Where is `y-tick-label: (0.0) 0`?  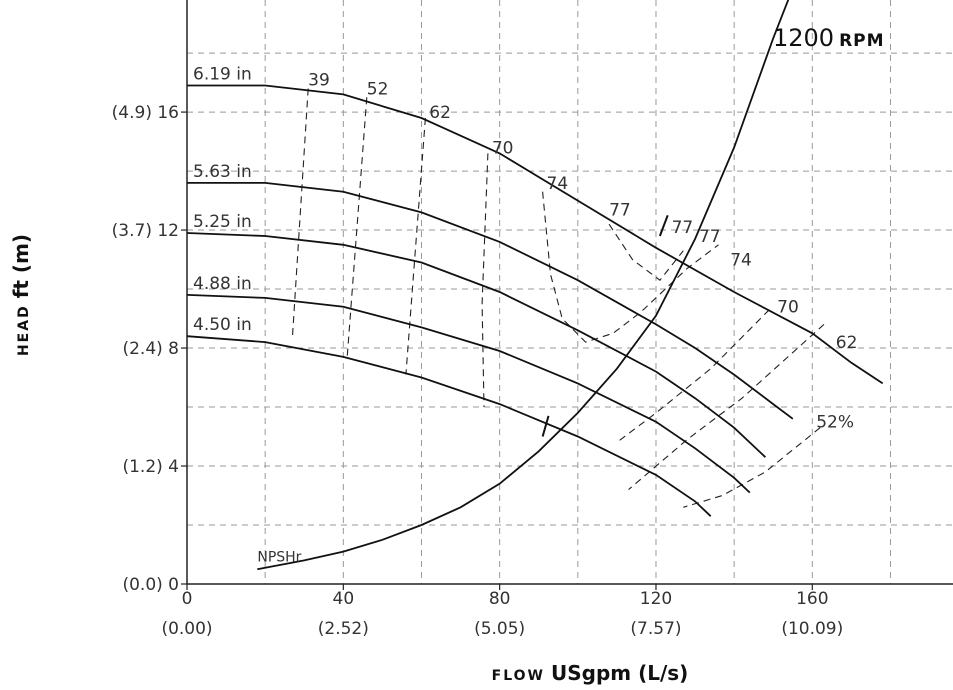 y-tick-label: (0.0) 0 is located at coordinates (150, 585).